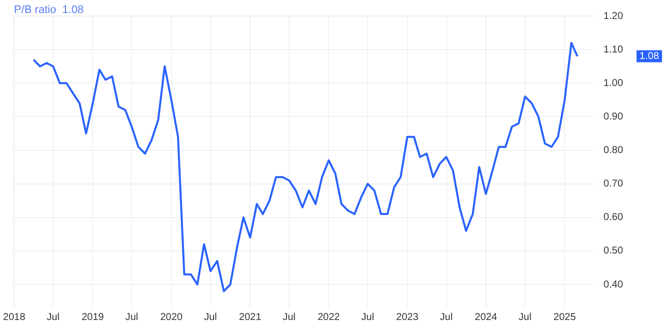 The image size is (663, 328). I want to click on y-tick-label: 0.70, so click(614, 184).